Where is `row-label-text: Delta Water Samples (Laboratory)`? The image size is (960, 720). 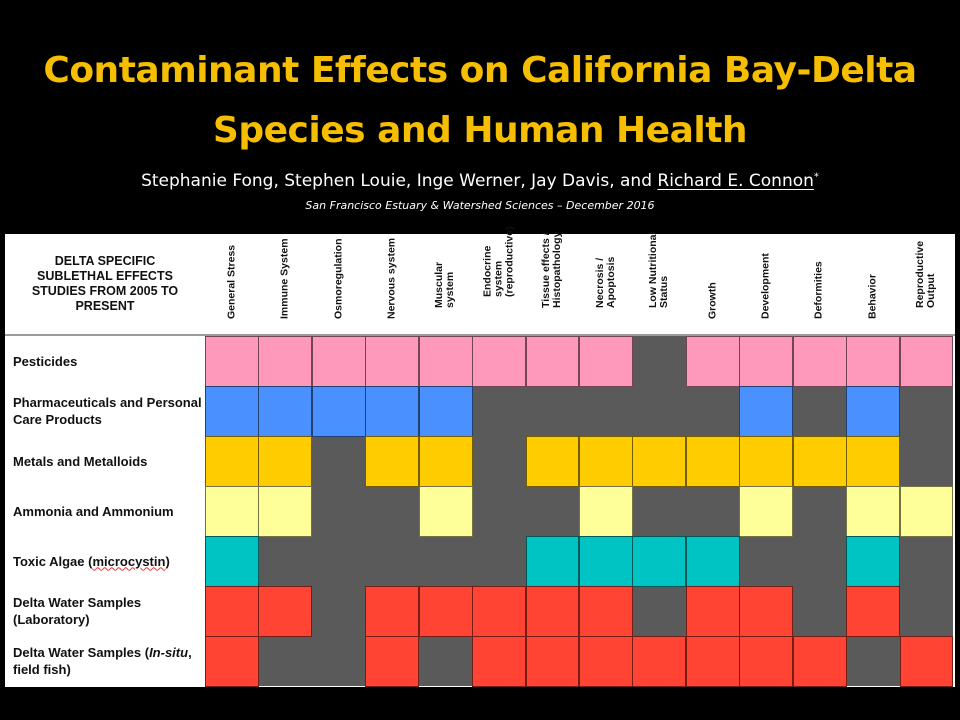 row-label-text: Delta Water Samples (Laboratory) is located at coordinates (77, 611).